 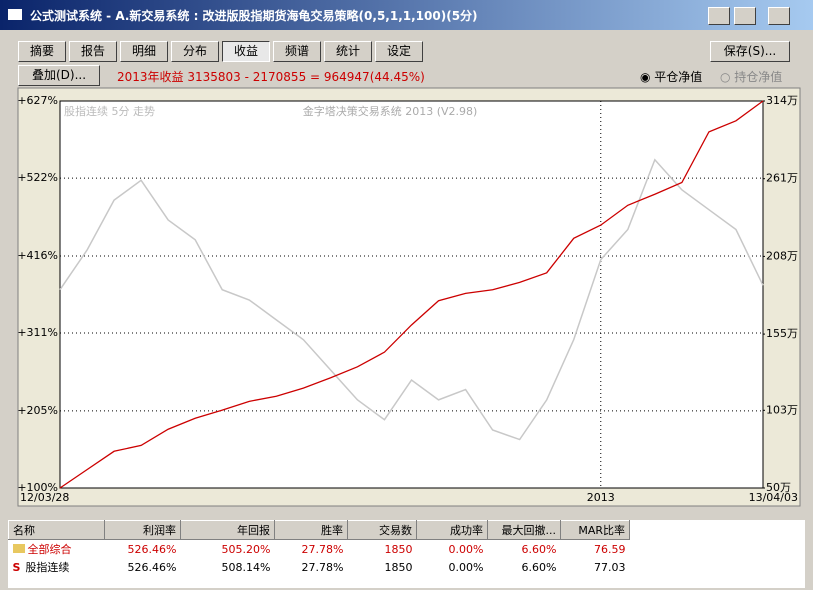 I want to click on y-tick-label: +627%, so click(x=37, y=100).